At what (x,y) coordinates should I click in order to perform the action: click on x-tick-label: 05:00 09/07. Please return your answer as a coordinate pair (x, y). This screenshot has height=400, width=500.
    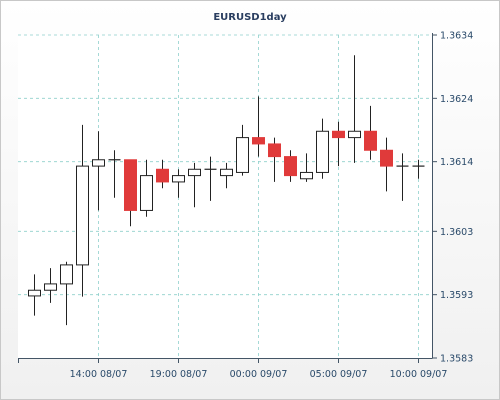
    Looking at the image, I should click on (339, 374).